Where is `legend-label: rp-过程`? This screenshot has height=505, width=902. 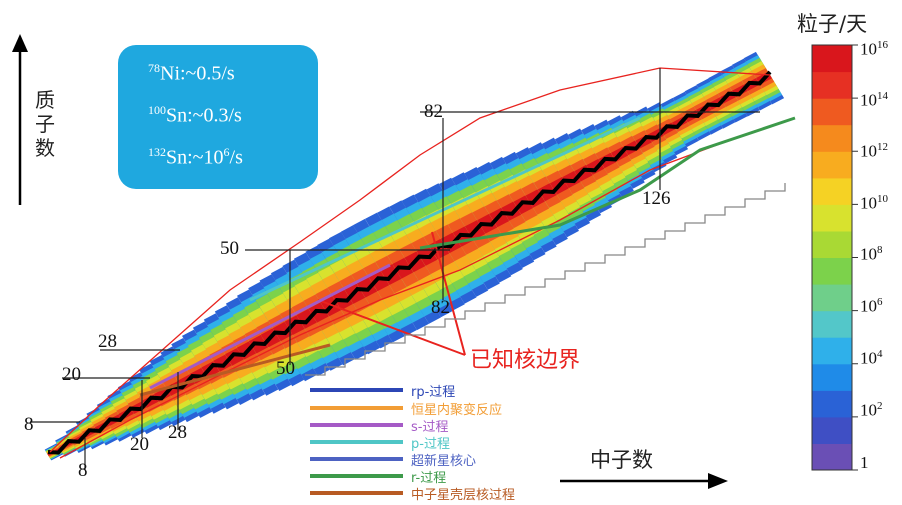 legend-label: rp-过程 is located at coordinates (433, 392).